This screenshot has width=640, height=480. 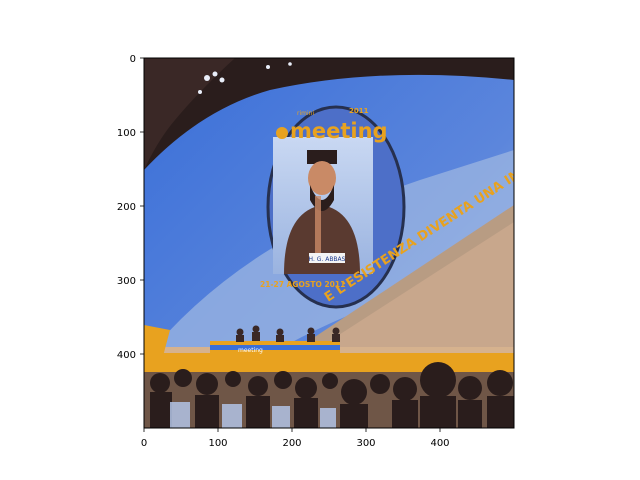 I want to click on y-tick-label: 300, so click(x=126, y=281).